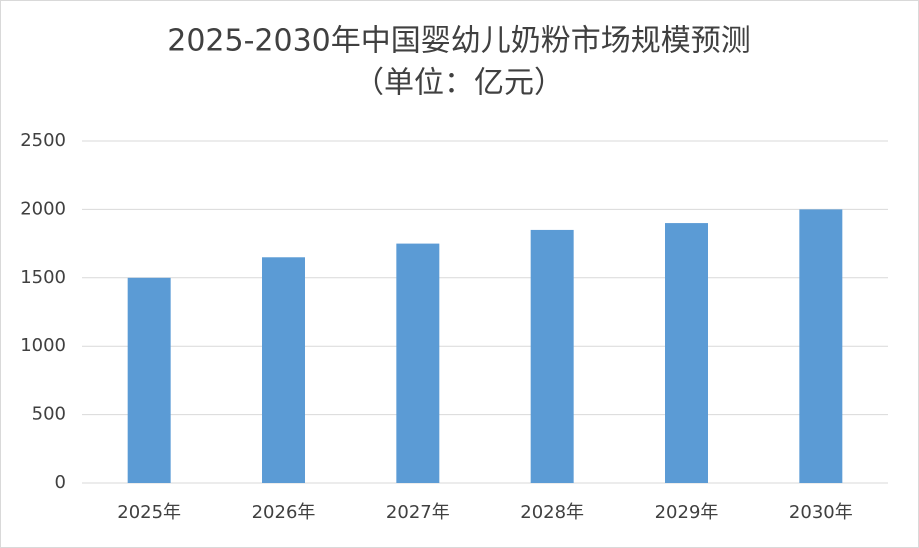 Image resolution: width=919 pixels, height=548 pixels. I want to click on x-tick-label: 2030年, so click(821, 512).